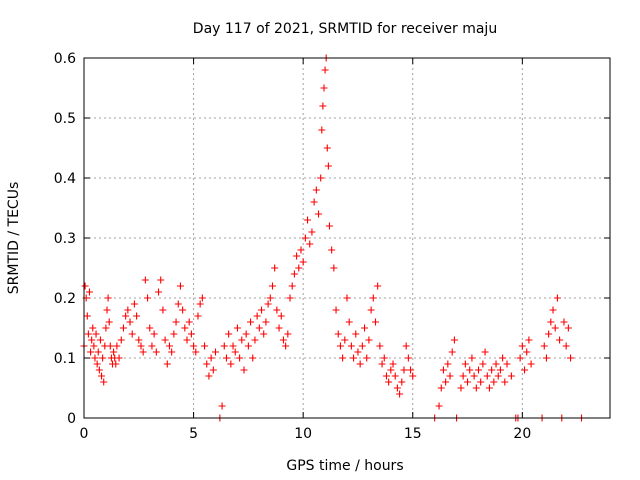 This screenshot has width=640, height=480. What do you see at coordinates (65, 299) in the screenshot?
I see `y-tick-label: 0.2` at bounding box center [65, 299].